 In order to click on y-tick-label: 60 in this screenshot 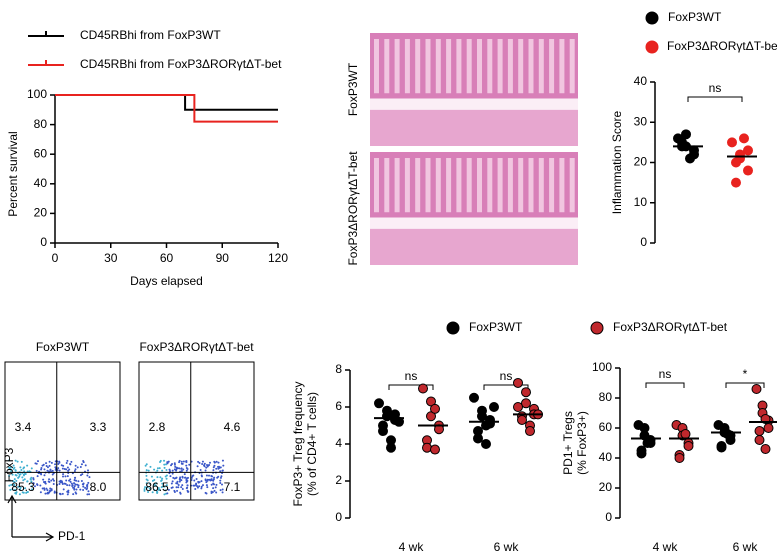, I will do `click(606, 427)`.